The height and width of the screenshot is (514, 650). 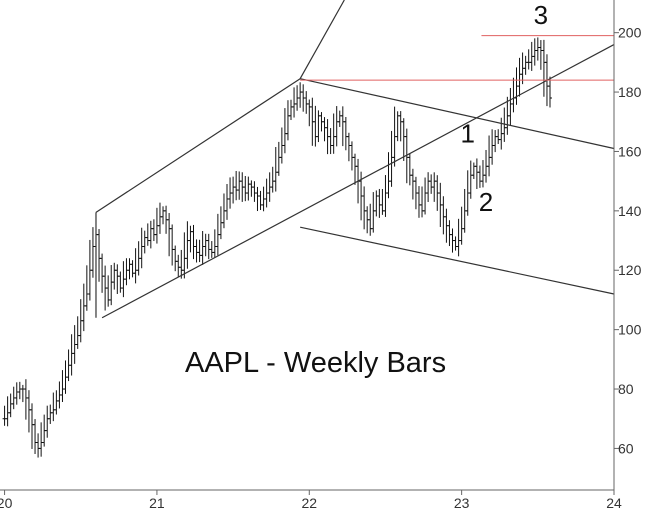 I want to click on y-tick-label: 180, so click(x=630, y=92).